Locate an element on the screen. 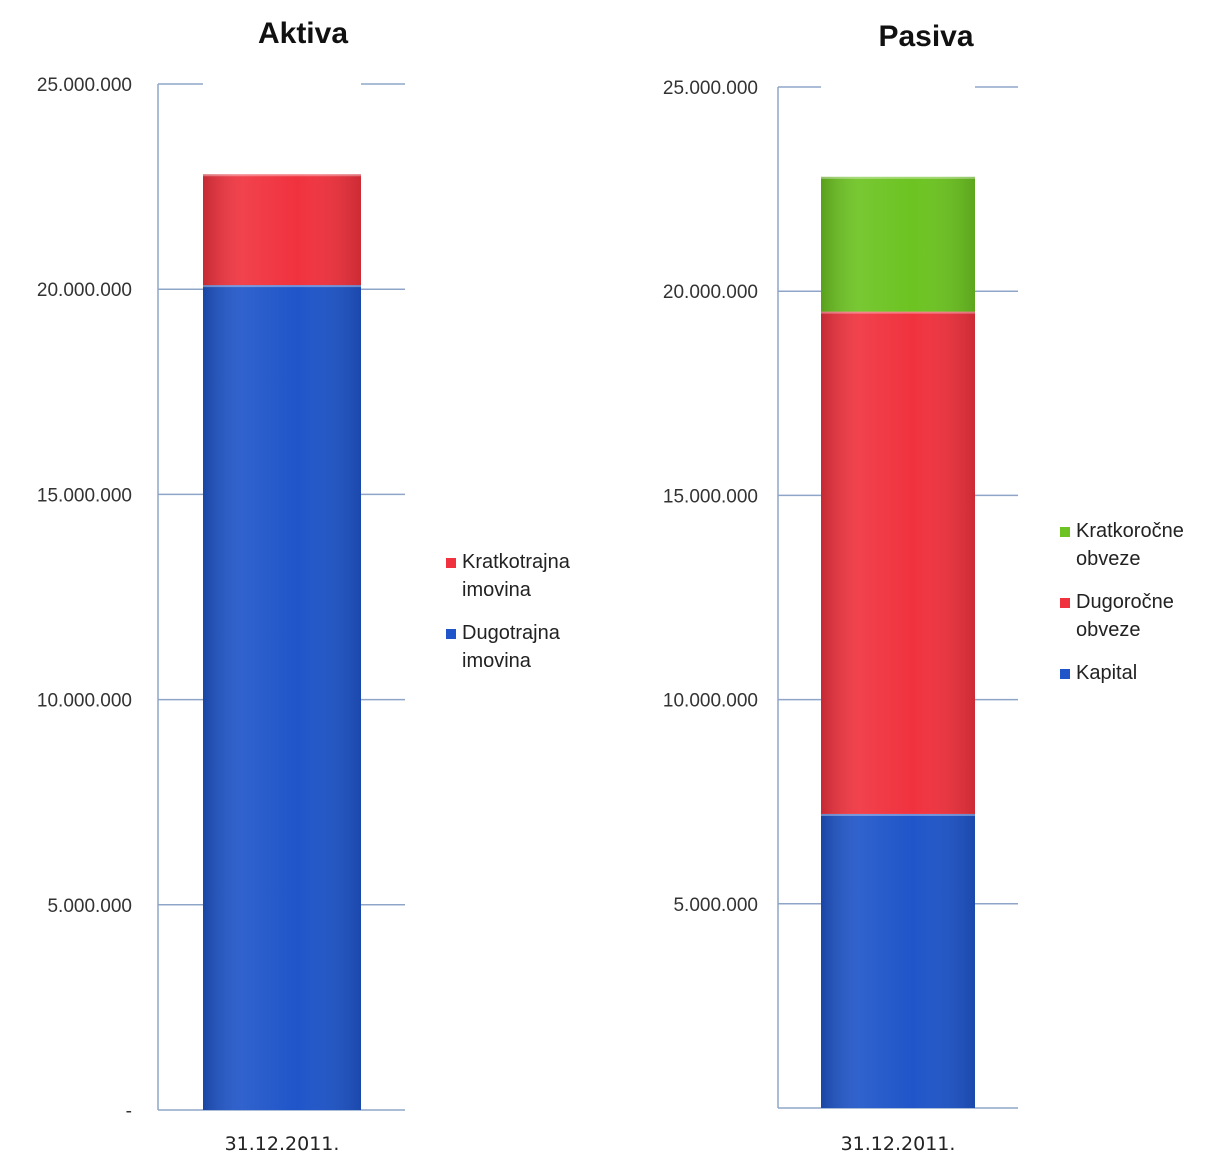 The height and width of the screenshot is (1154, 1208). legend-label: Kratkotrajna is located at coordinates (516, 562).